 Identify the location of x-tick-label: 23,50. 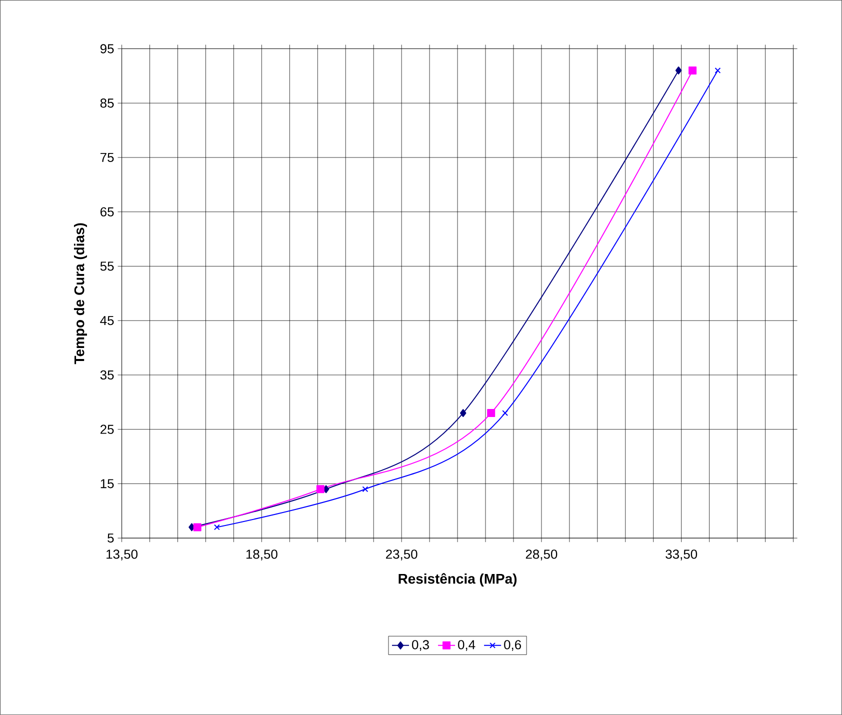
(402, 555).